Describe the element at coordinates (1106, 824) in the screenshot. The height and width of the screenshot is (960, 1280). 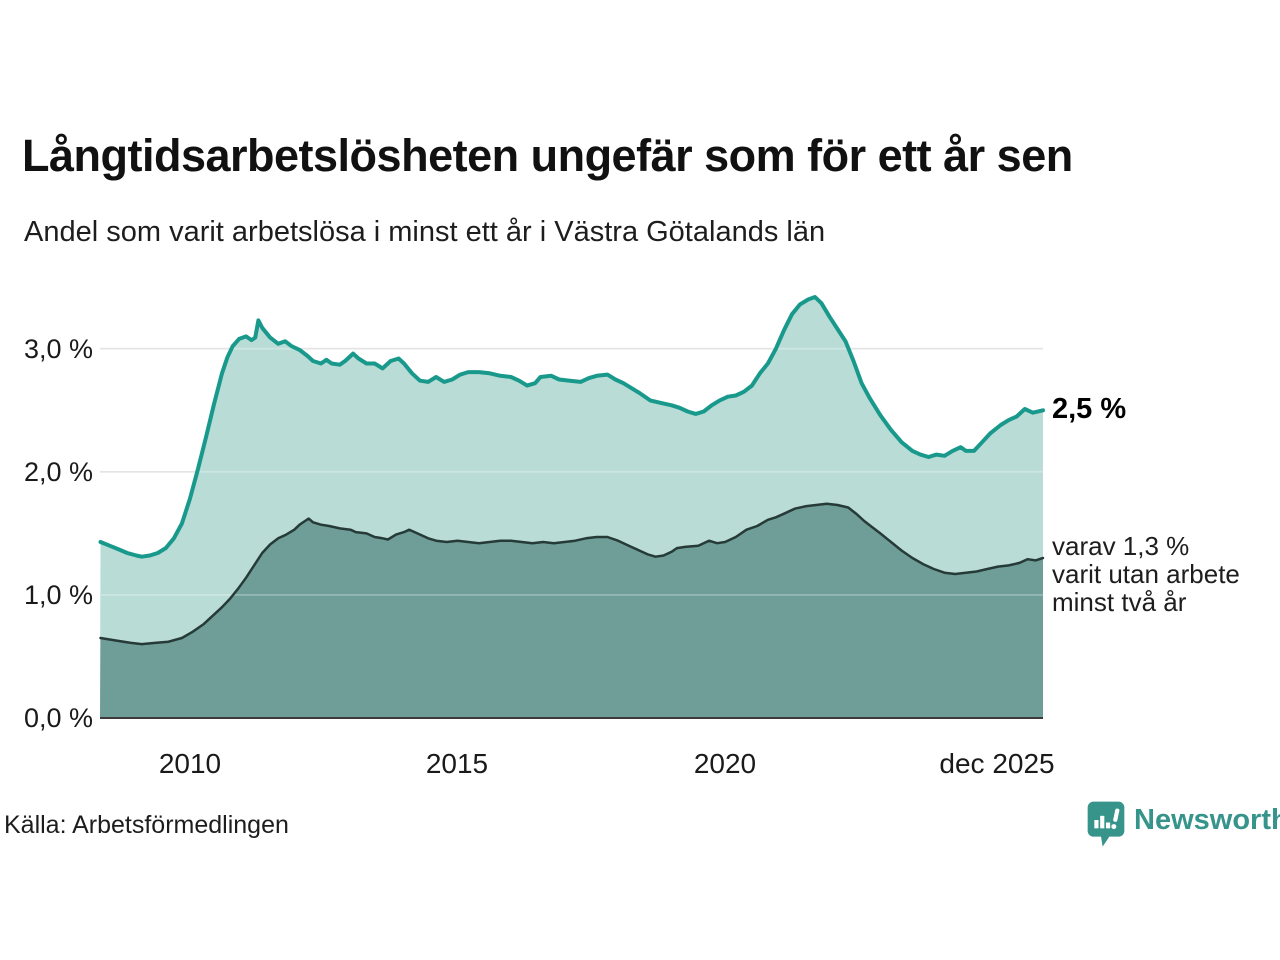
I see `newsworthy-bubble-icon` at that location.